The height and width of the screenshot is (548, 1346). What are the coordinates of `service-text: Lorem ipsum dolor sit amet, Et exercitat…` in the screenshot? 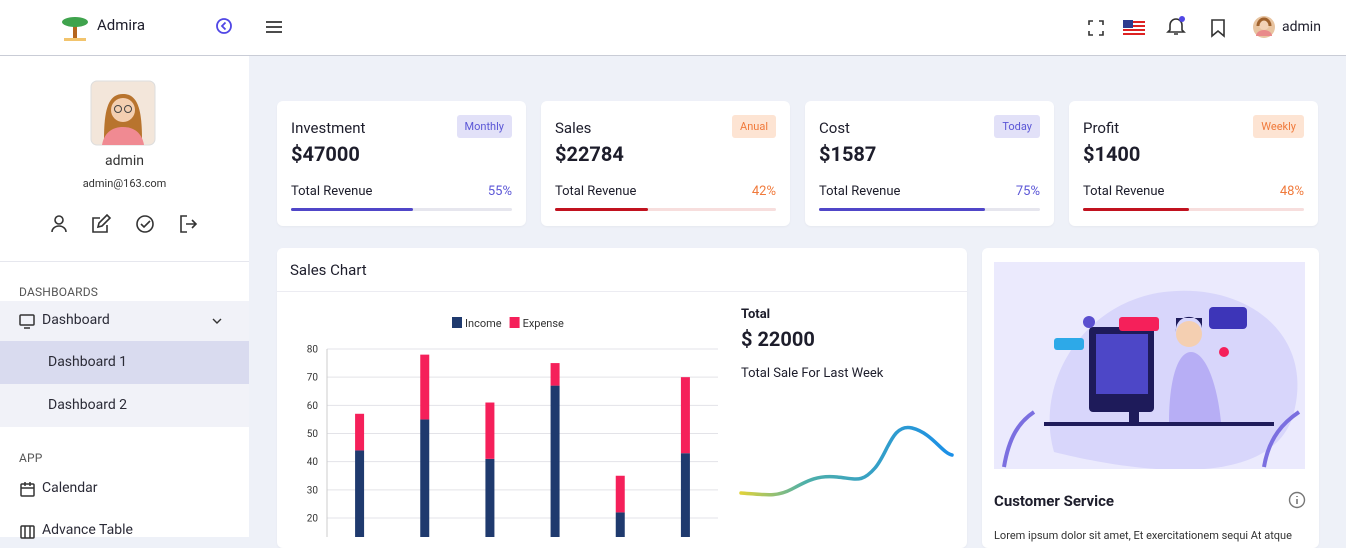 It's located at (1143, 535).